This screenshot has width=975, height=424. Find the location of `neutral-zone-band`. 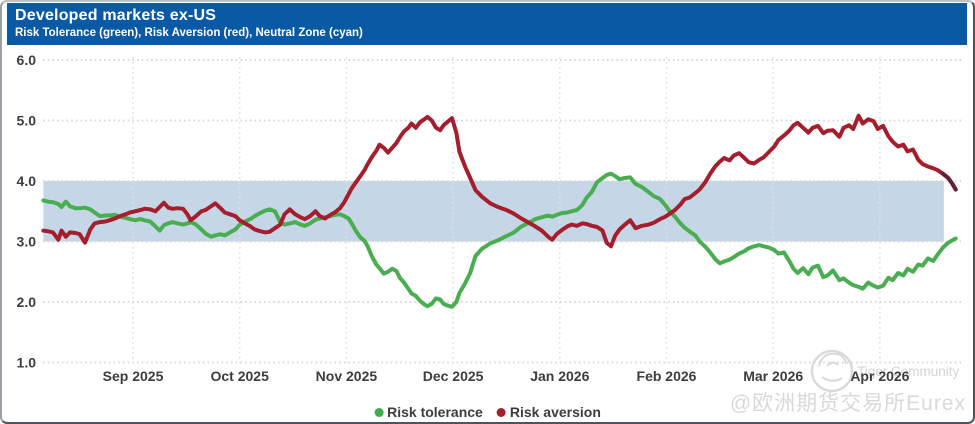

neutral-zone-band is located at coordinates (493, 211).